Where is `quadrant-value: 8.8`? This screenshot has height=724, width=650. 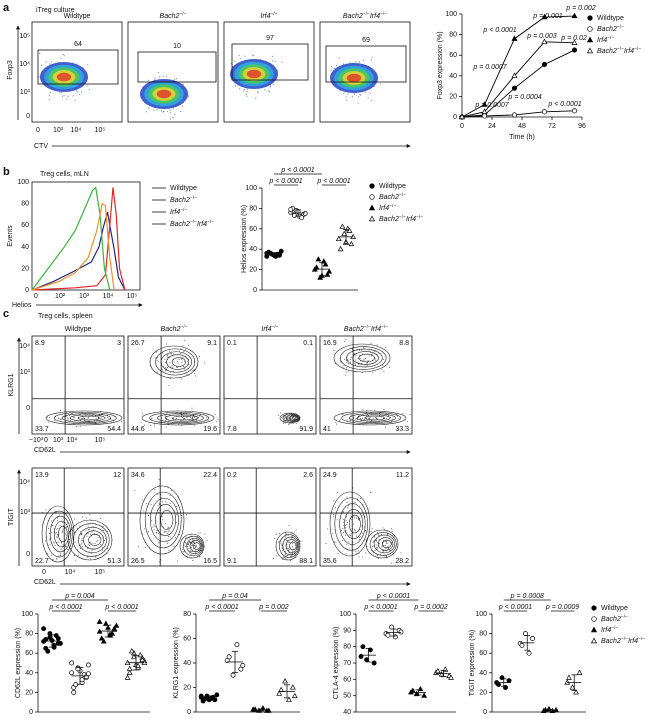 quadrant-value: 8.8 is located at coordinates (404, 343).